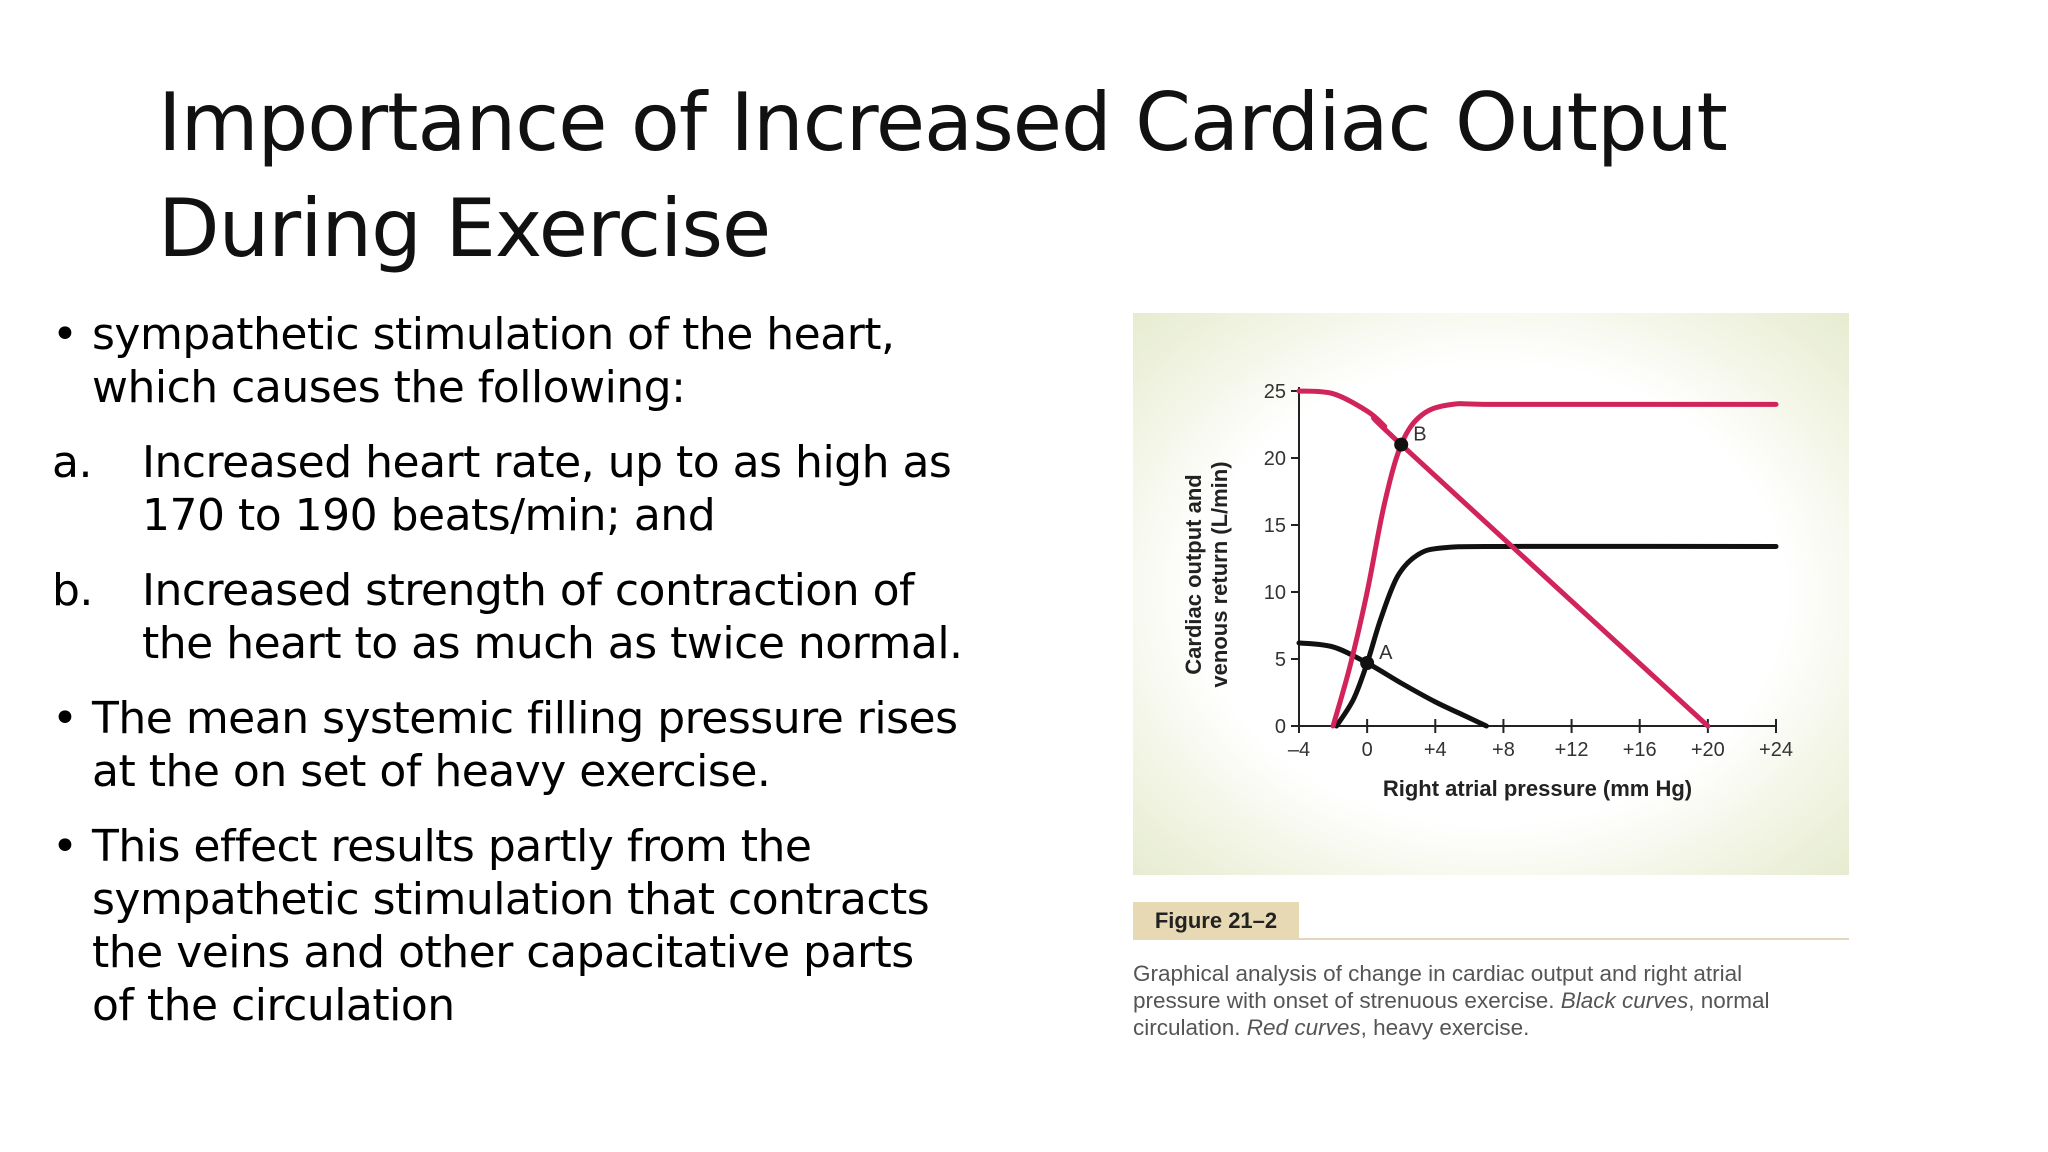 This screenshot has width=2048, height=1152. I want to click on point-b, so click(1401, 444).